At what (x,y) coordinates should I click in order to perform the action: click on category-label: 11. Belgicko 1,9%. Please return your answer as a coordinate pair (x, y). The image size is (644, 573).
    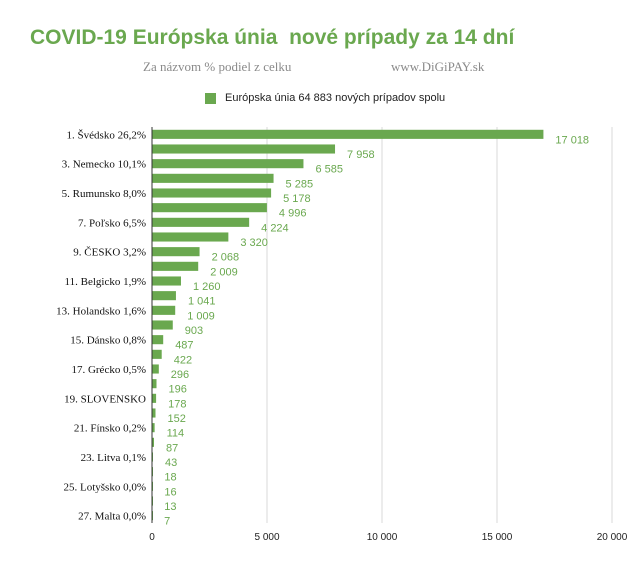
    Looking at the image, I should click on (105, 282).